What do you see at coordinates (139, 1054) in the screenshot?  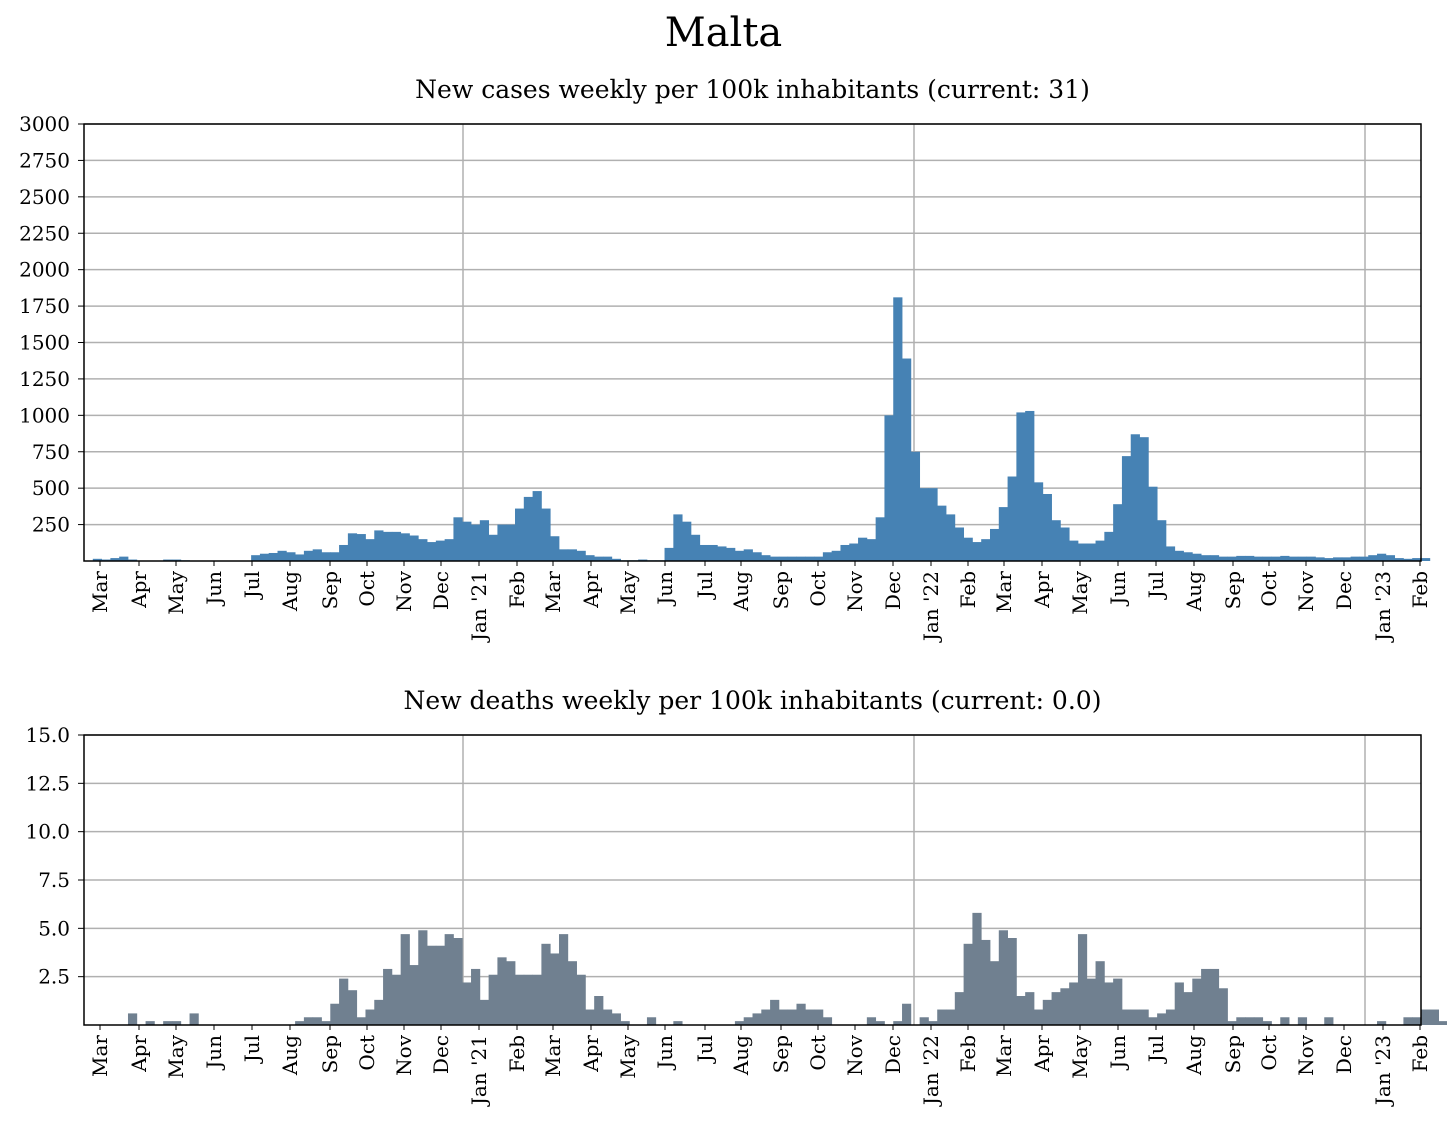 I see `deaths-xtick-label: Apr` at bounding box center [139, 1054].